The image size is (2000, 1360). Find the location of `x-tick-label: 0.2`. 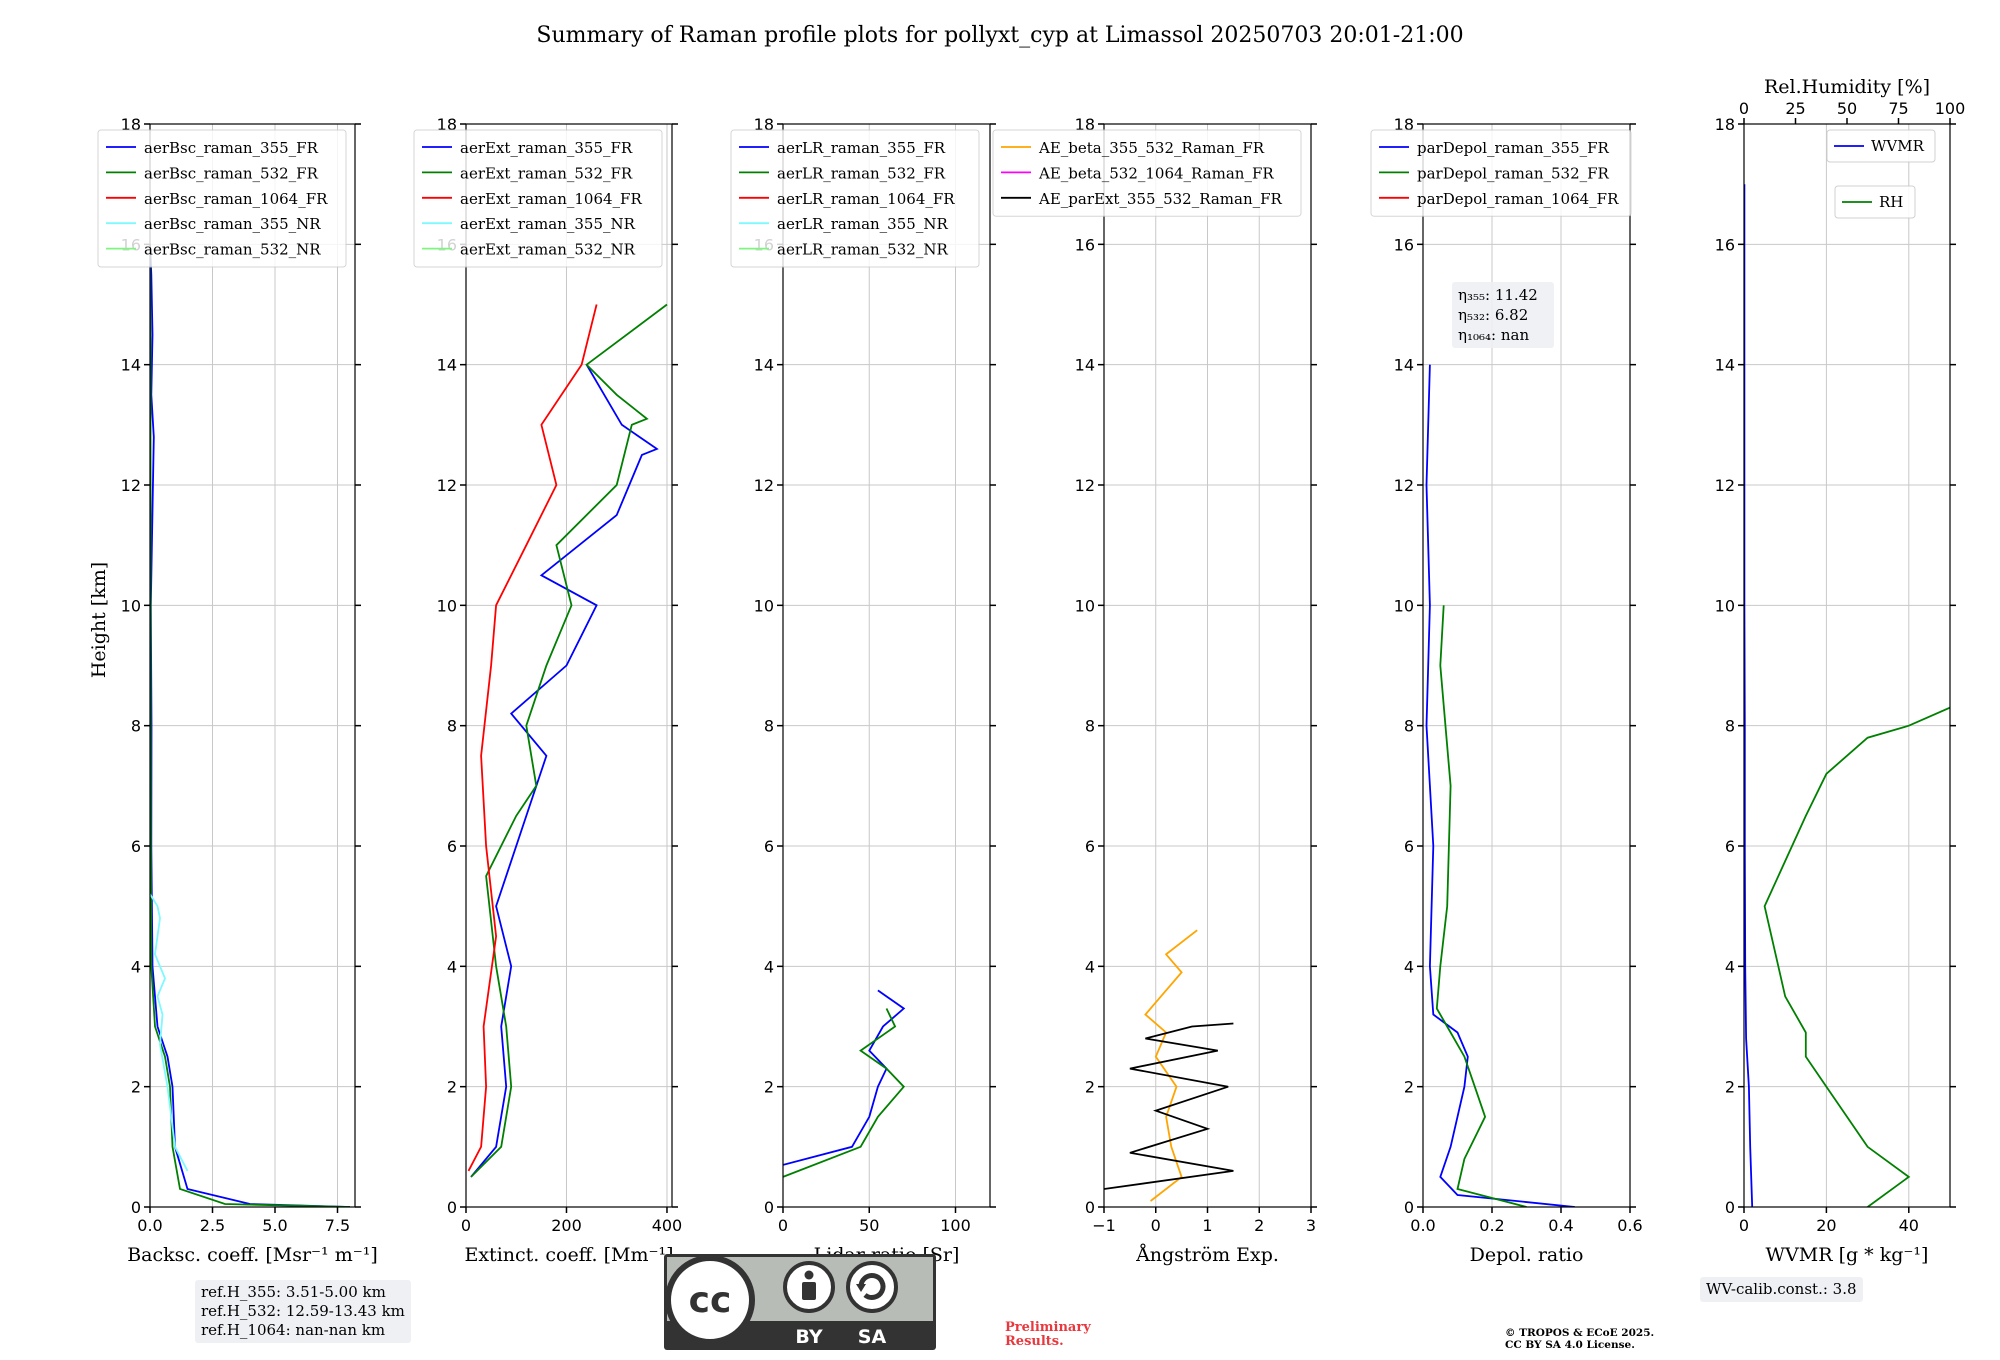

x-tick-label: 0.2 is located at coordinates (1491, 1225).